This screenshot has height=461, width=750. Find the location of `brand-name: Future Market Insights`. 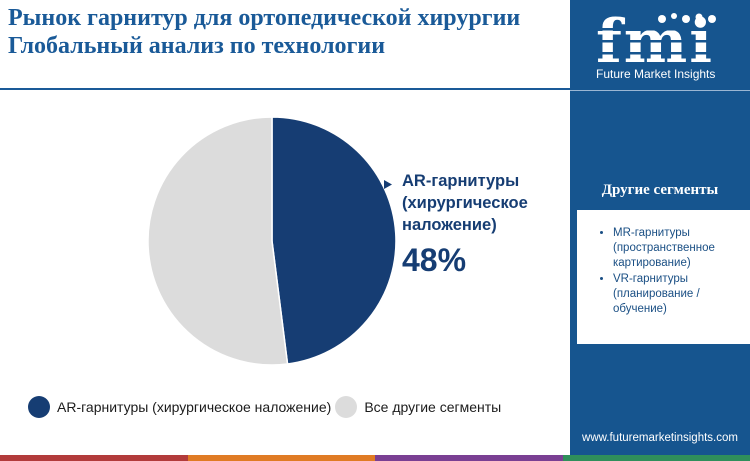

brand-name: Future Market Insights is located at coordinates (656, 74).